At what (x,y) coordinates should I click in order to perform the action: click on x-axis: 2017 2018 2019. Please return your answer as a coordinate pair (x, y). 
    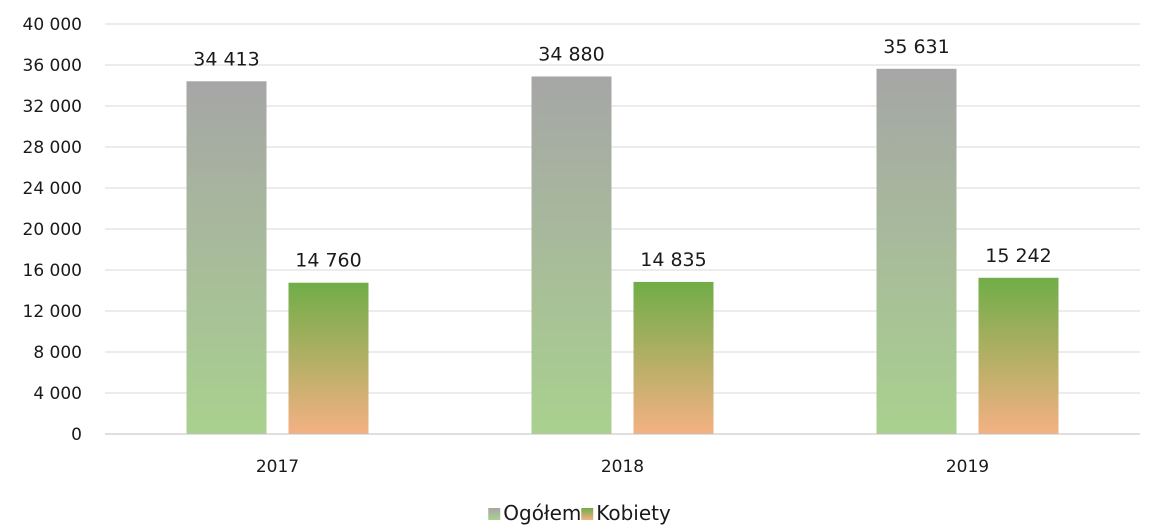
    Looking at the image, I should click on (622, 455).